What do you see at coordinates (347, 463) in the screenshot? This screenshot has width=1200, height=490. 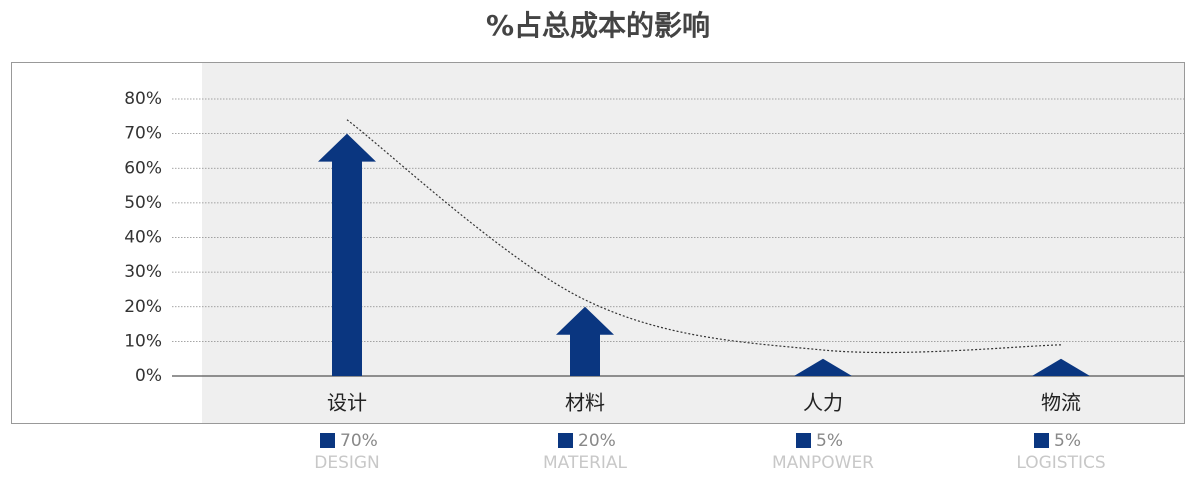 I see `sublabel: DESIGN` at bounding box center [347, 463].